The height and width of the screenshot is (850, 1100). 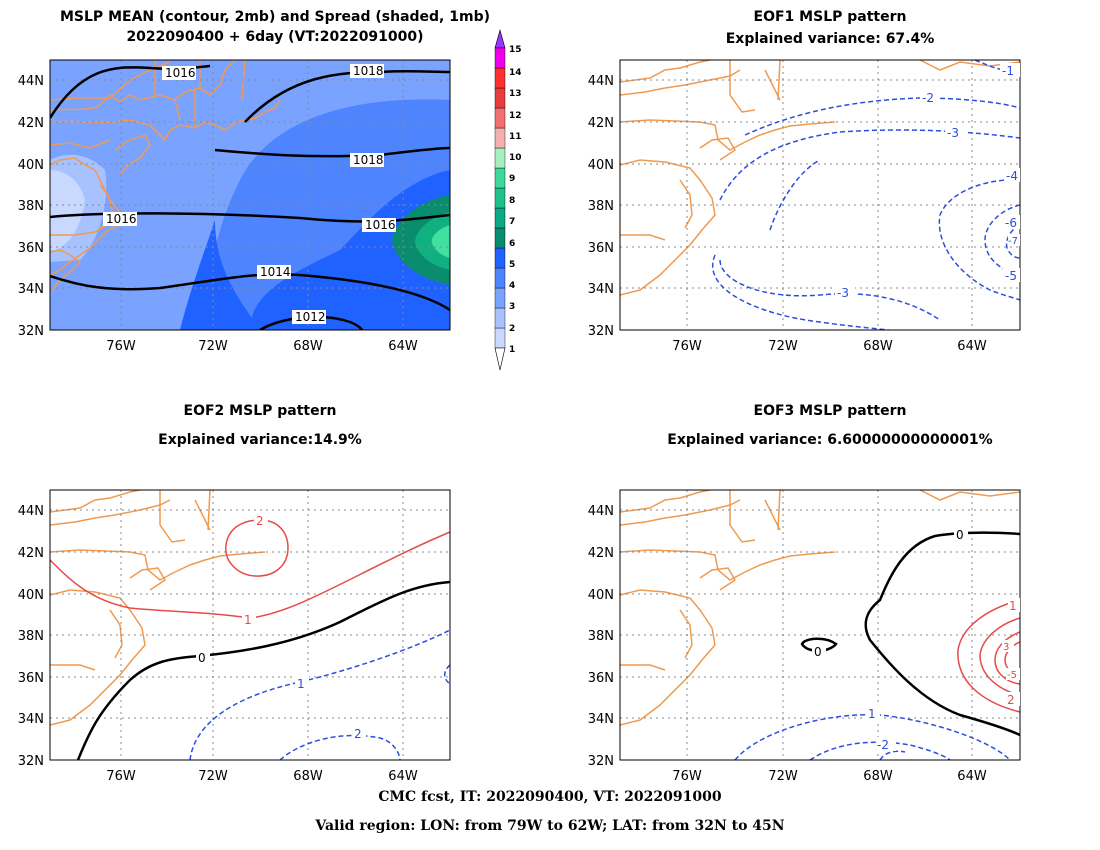 What do you see at coordinates (872, 714) in the screenshot?
I see `contour-label: 1` at bounding box center [872, 714].